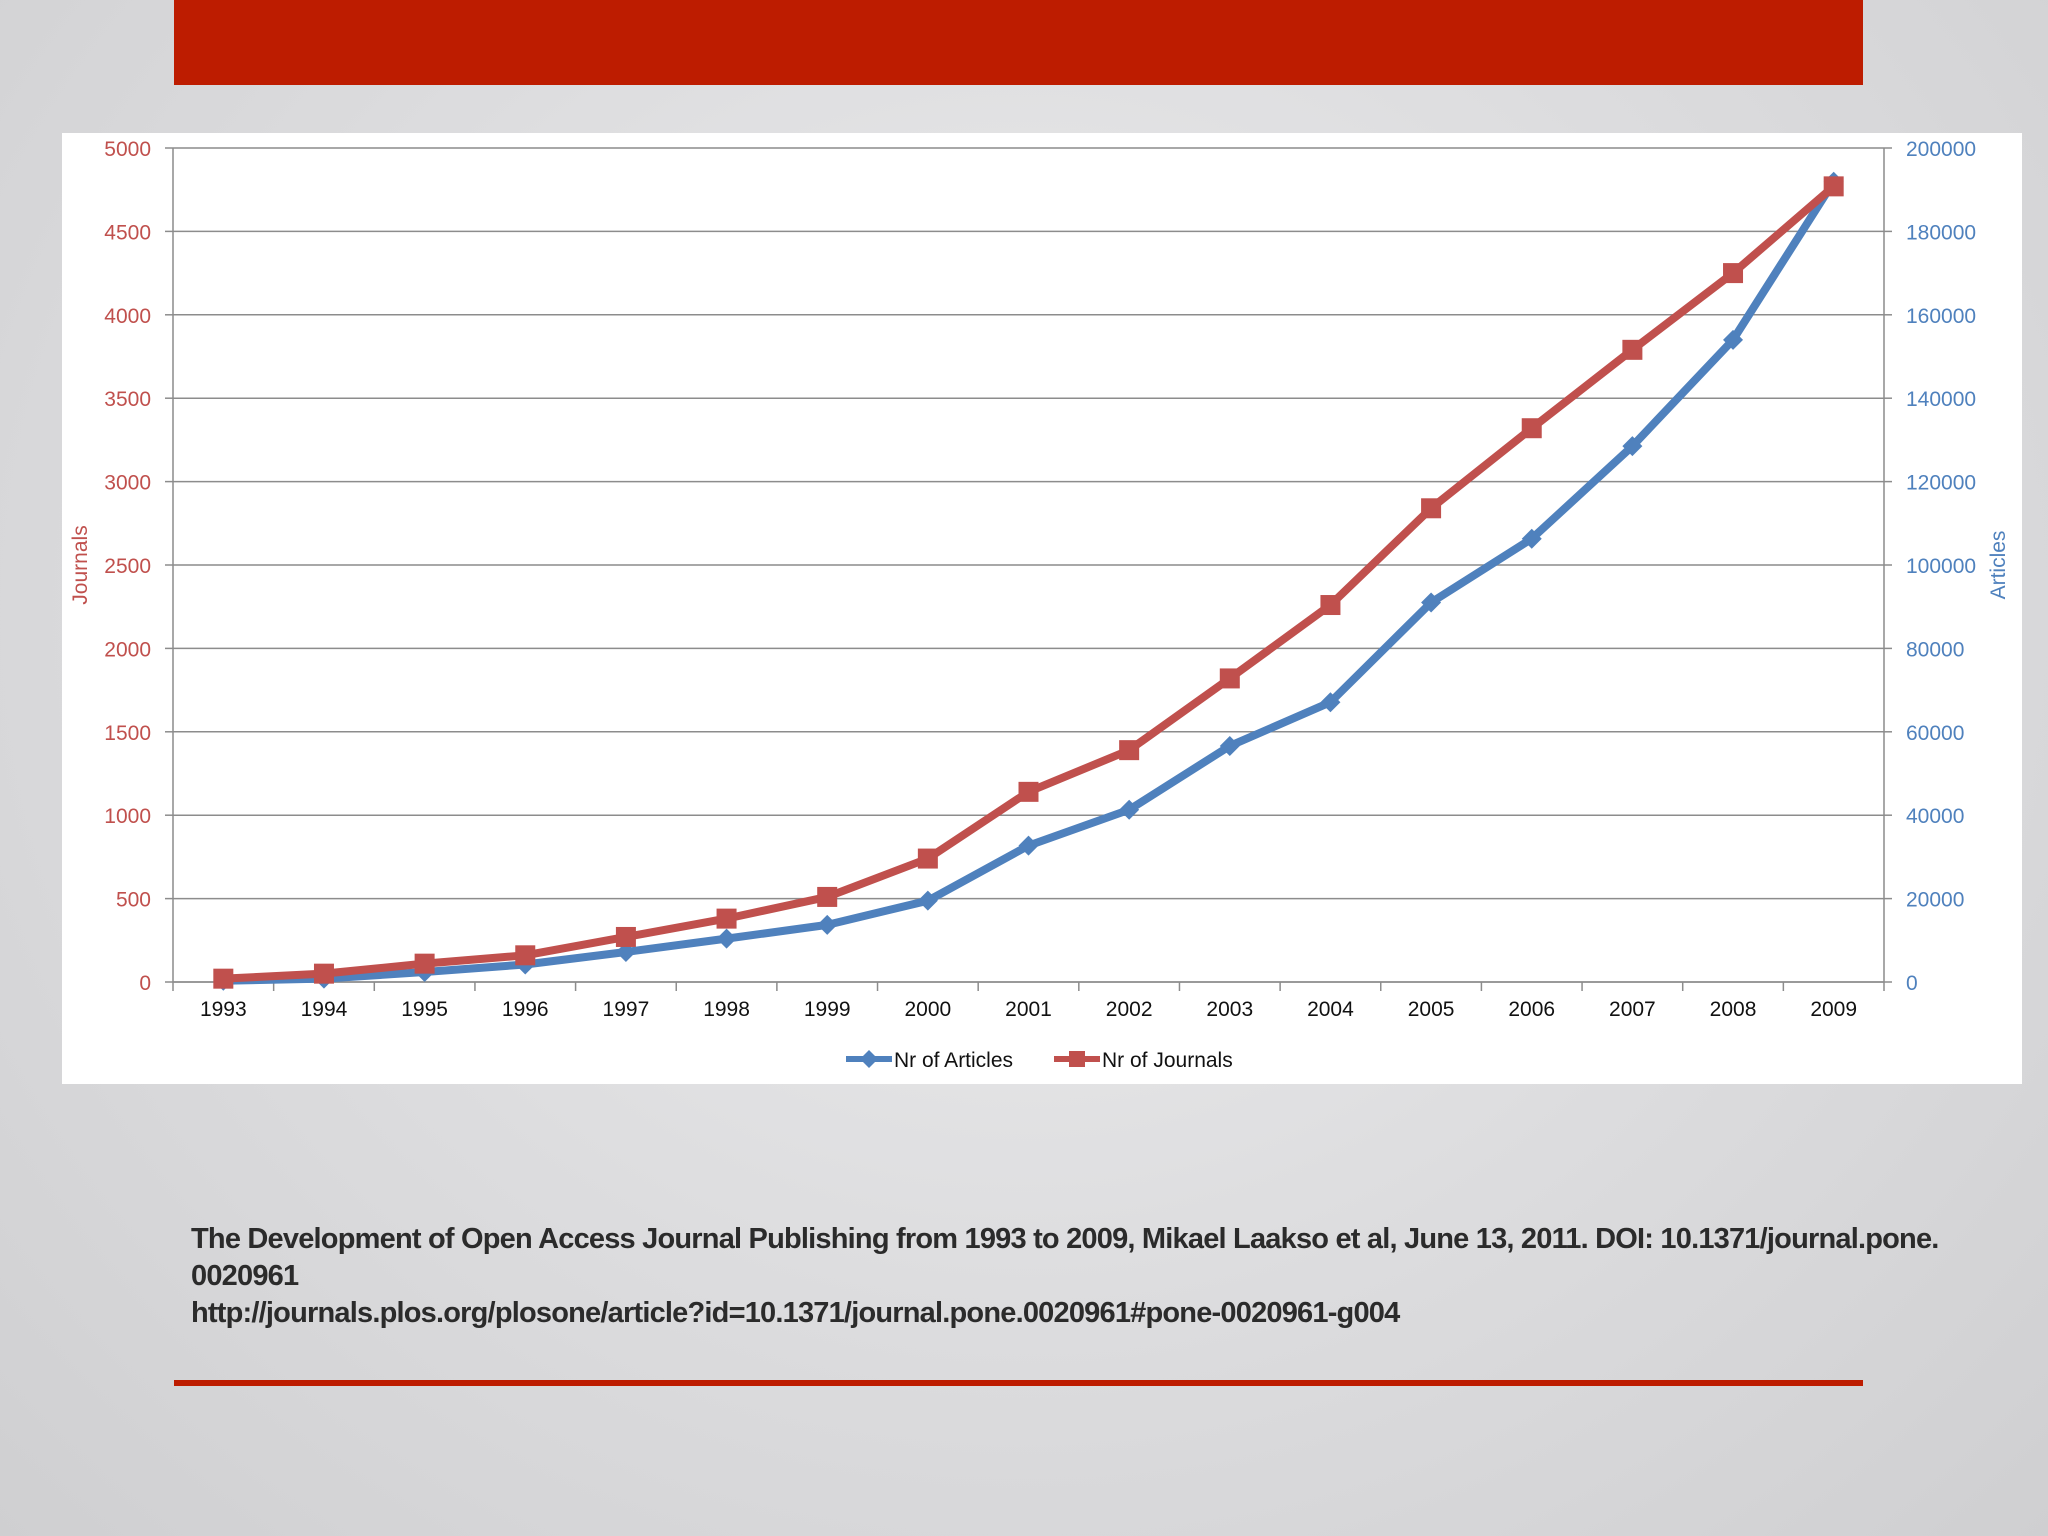 The width and height of the screenshot is (2048, 1536). I want to click on y-left-tick-label: 4000, so click(127, 316).